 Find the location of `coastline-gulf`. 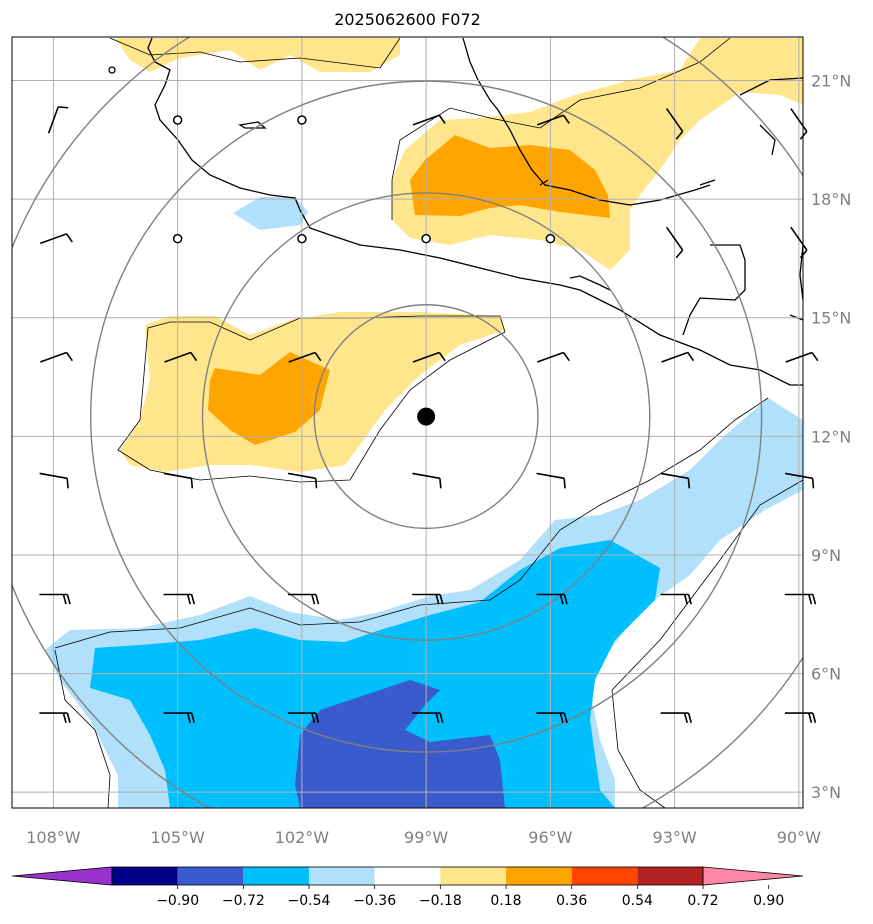

coastline-gulf is located at coordinates (586, 121).